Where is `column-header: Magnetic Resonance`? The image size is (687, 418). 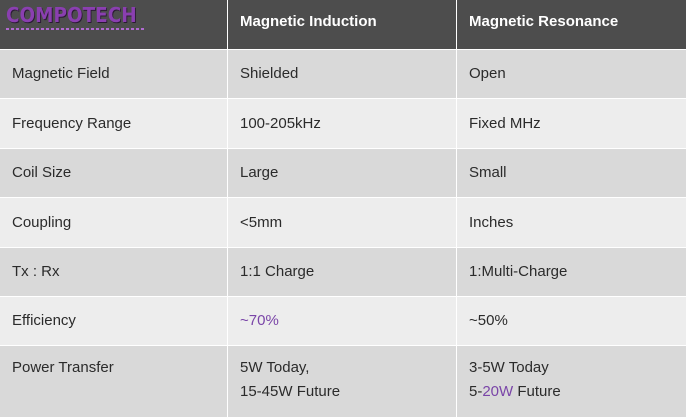 column-header: Magnetic Resonance is located at coordinates (572, 25).